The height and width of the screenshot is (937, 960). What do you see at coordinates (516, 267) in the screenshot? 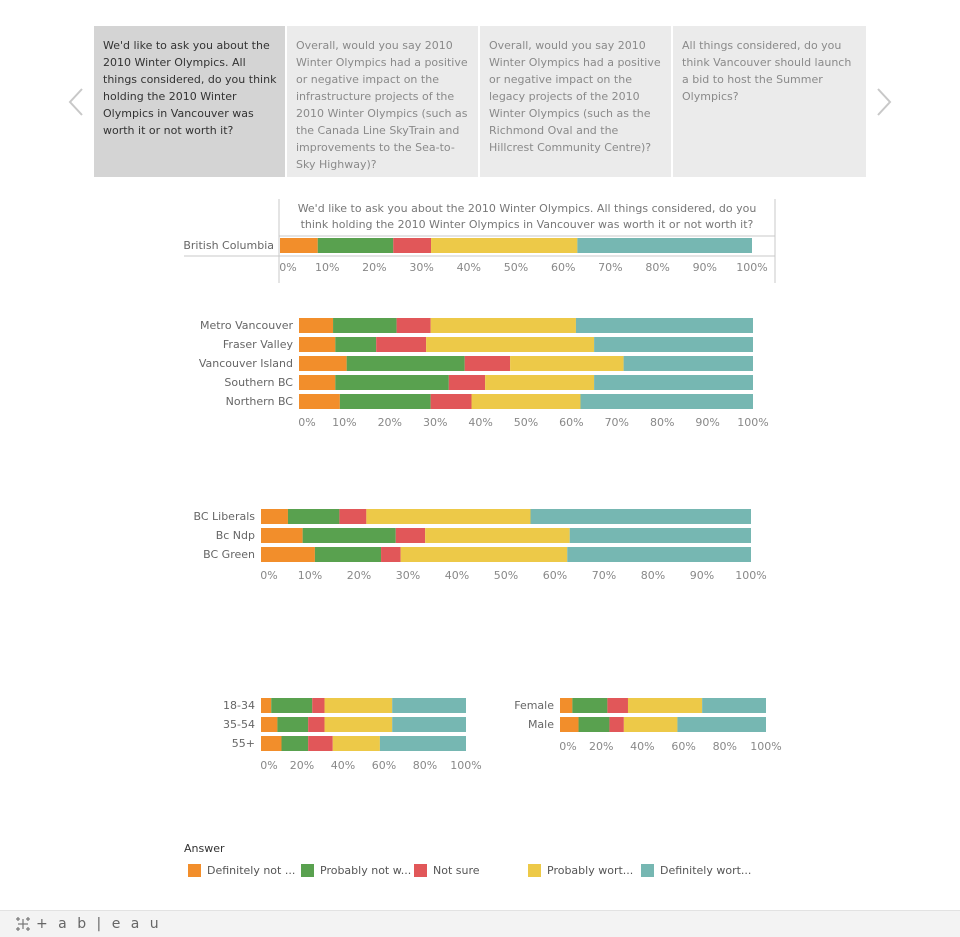
I see `x-tick-label: 50%` at bounding box center [516, 267].